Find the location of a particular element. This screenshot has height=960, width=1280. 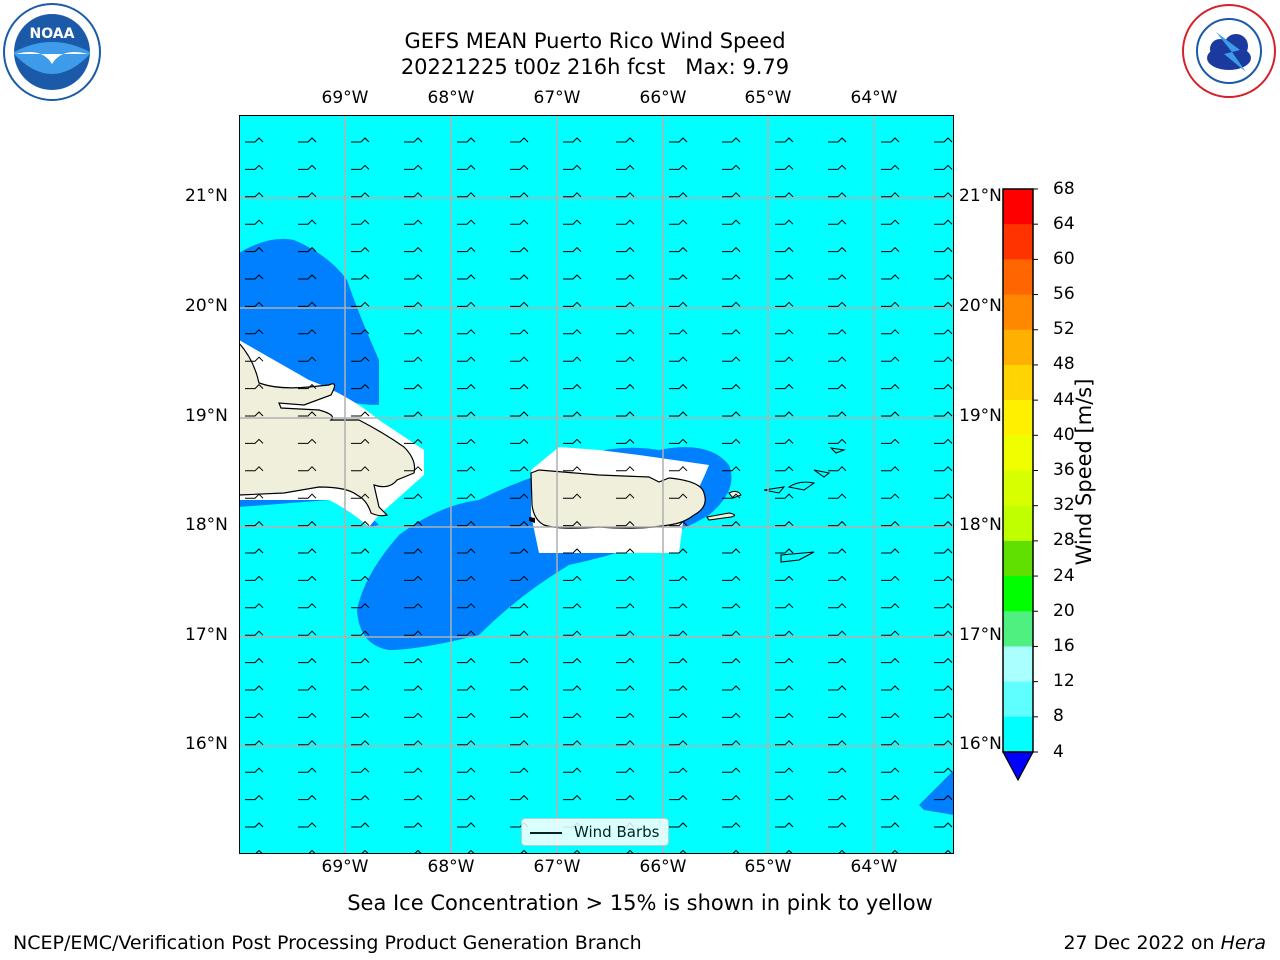

lon-label-bottom: 64°W is located at coordinates (874, 867).